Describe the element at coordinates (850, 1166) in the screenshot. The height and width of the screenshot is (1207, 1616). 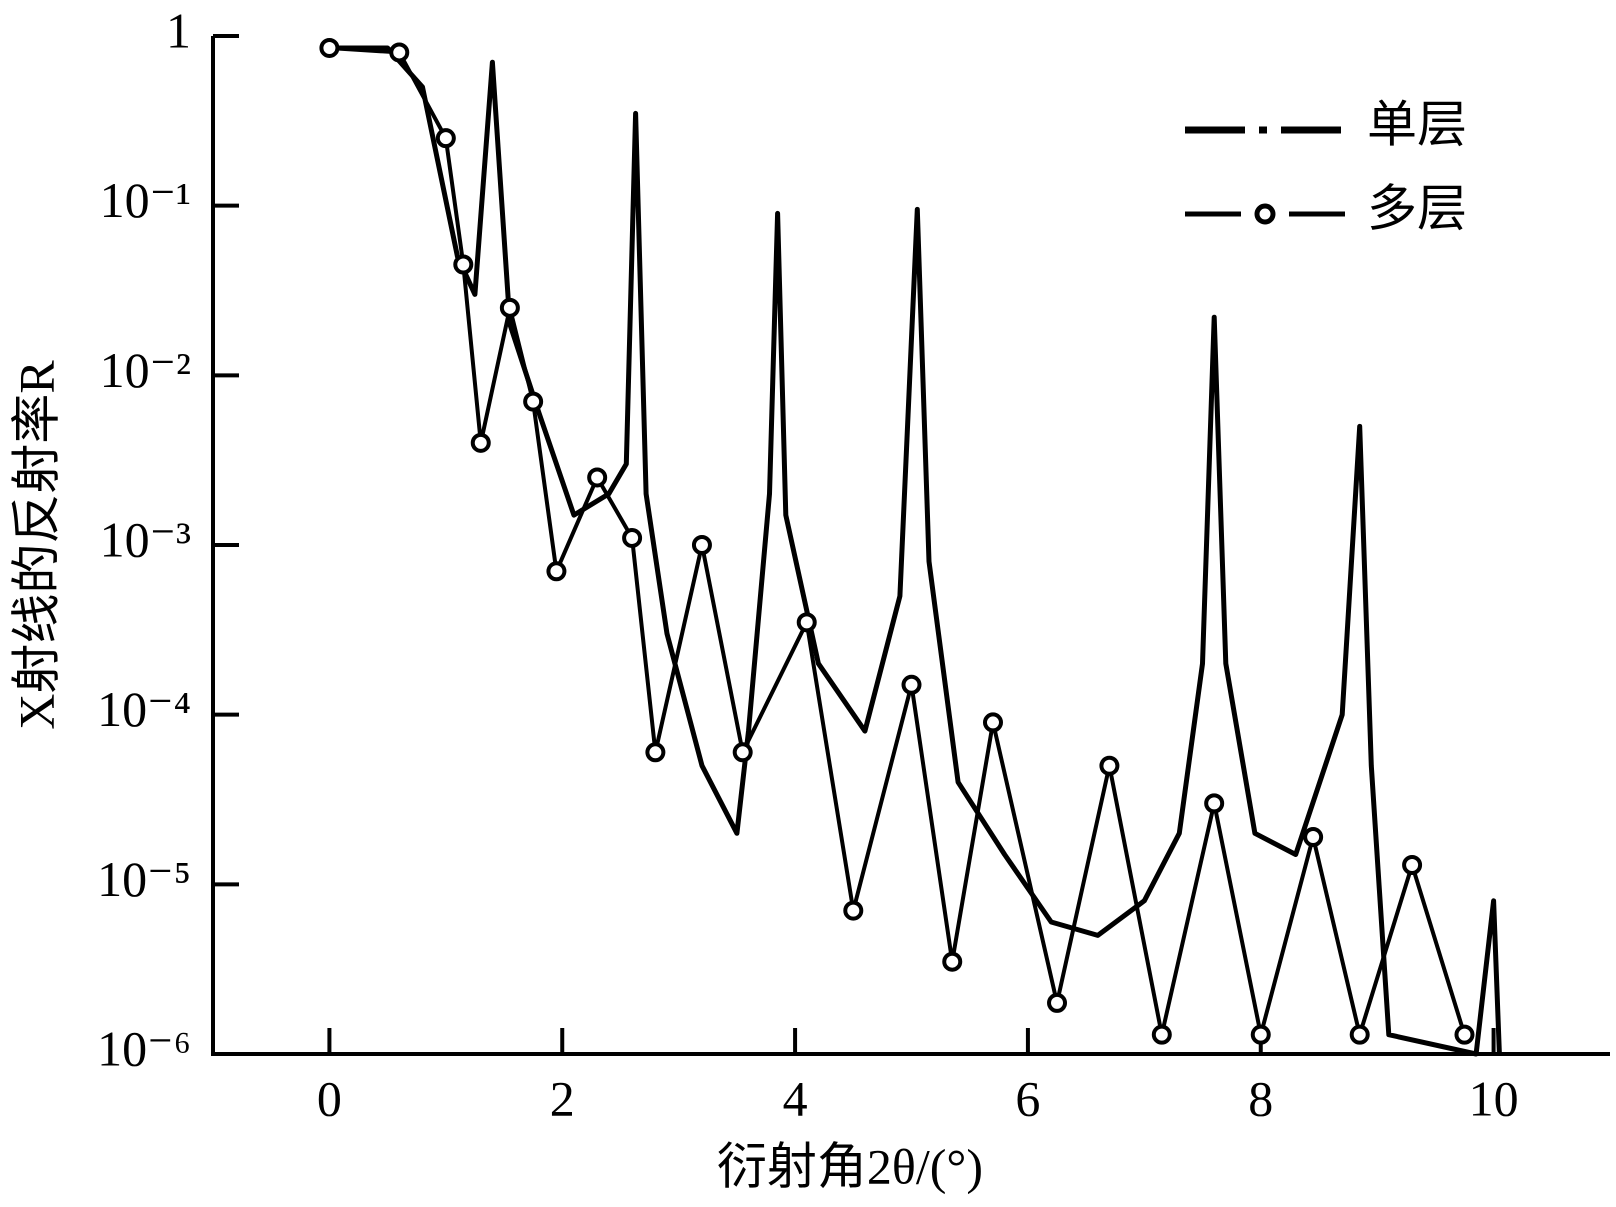
I see `x-axis-label: 衍射角2θ/(°)` at that location.